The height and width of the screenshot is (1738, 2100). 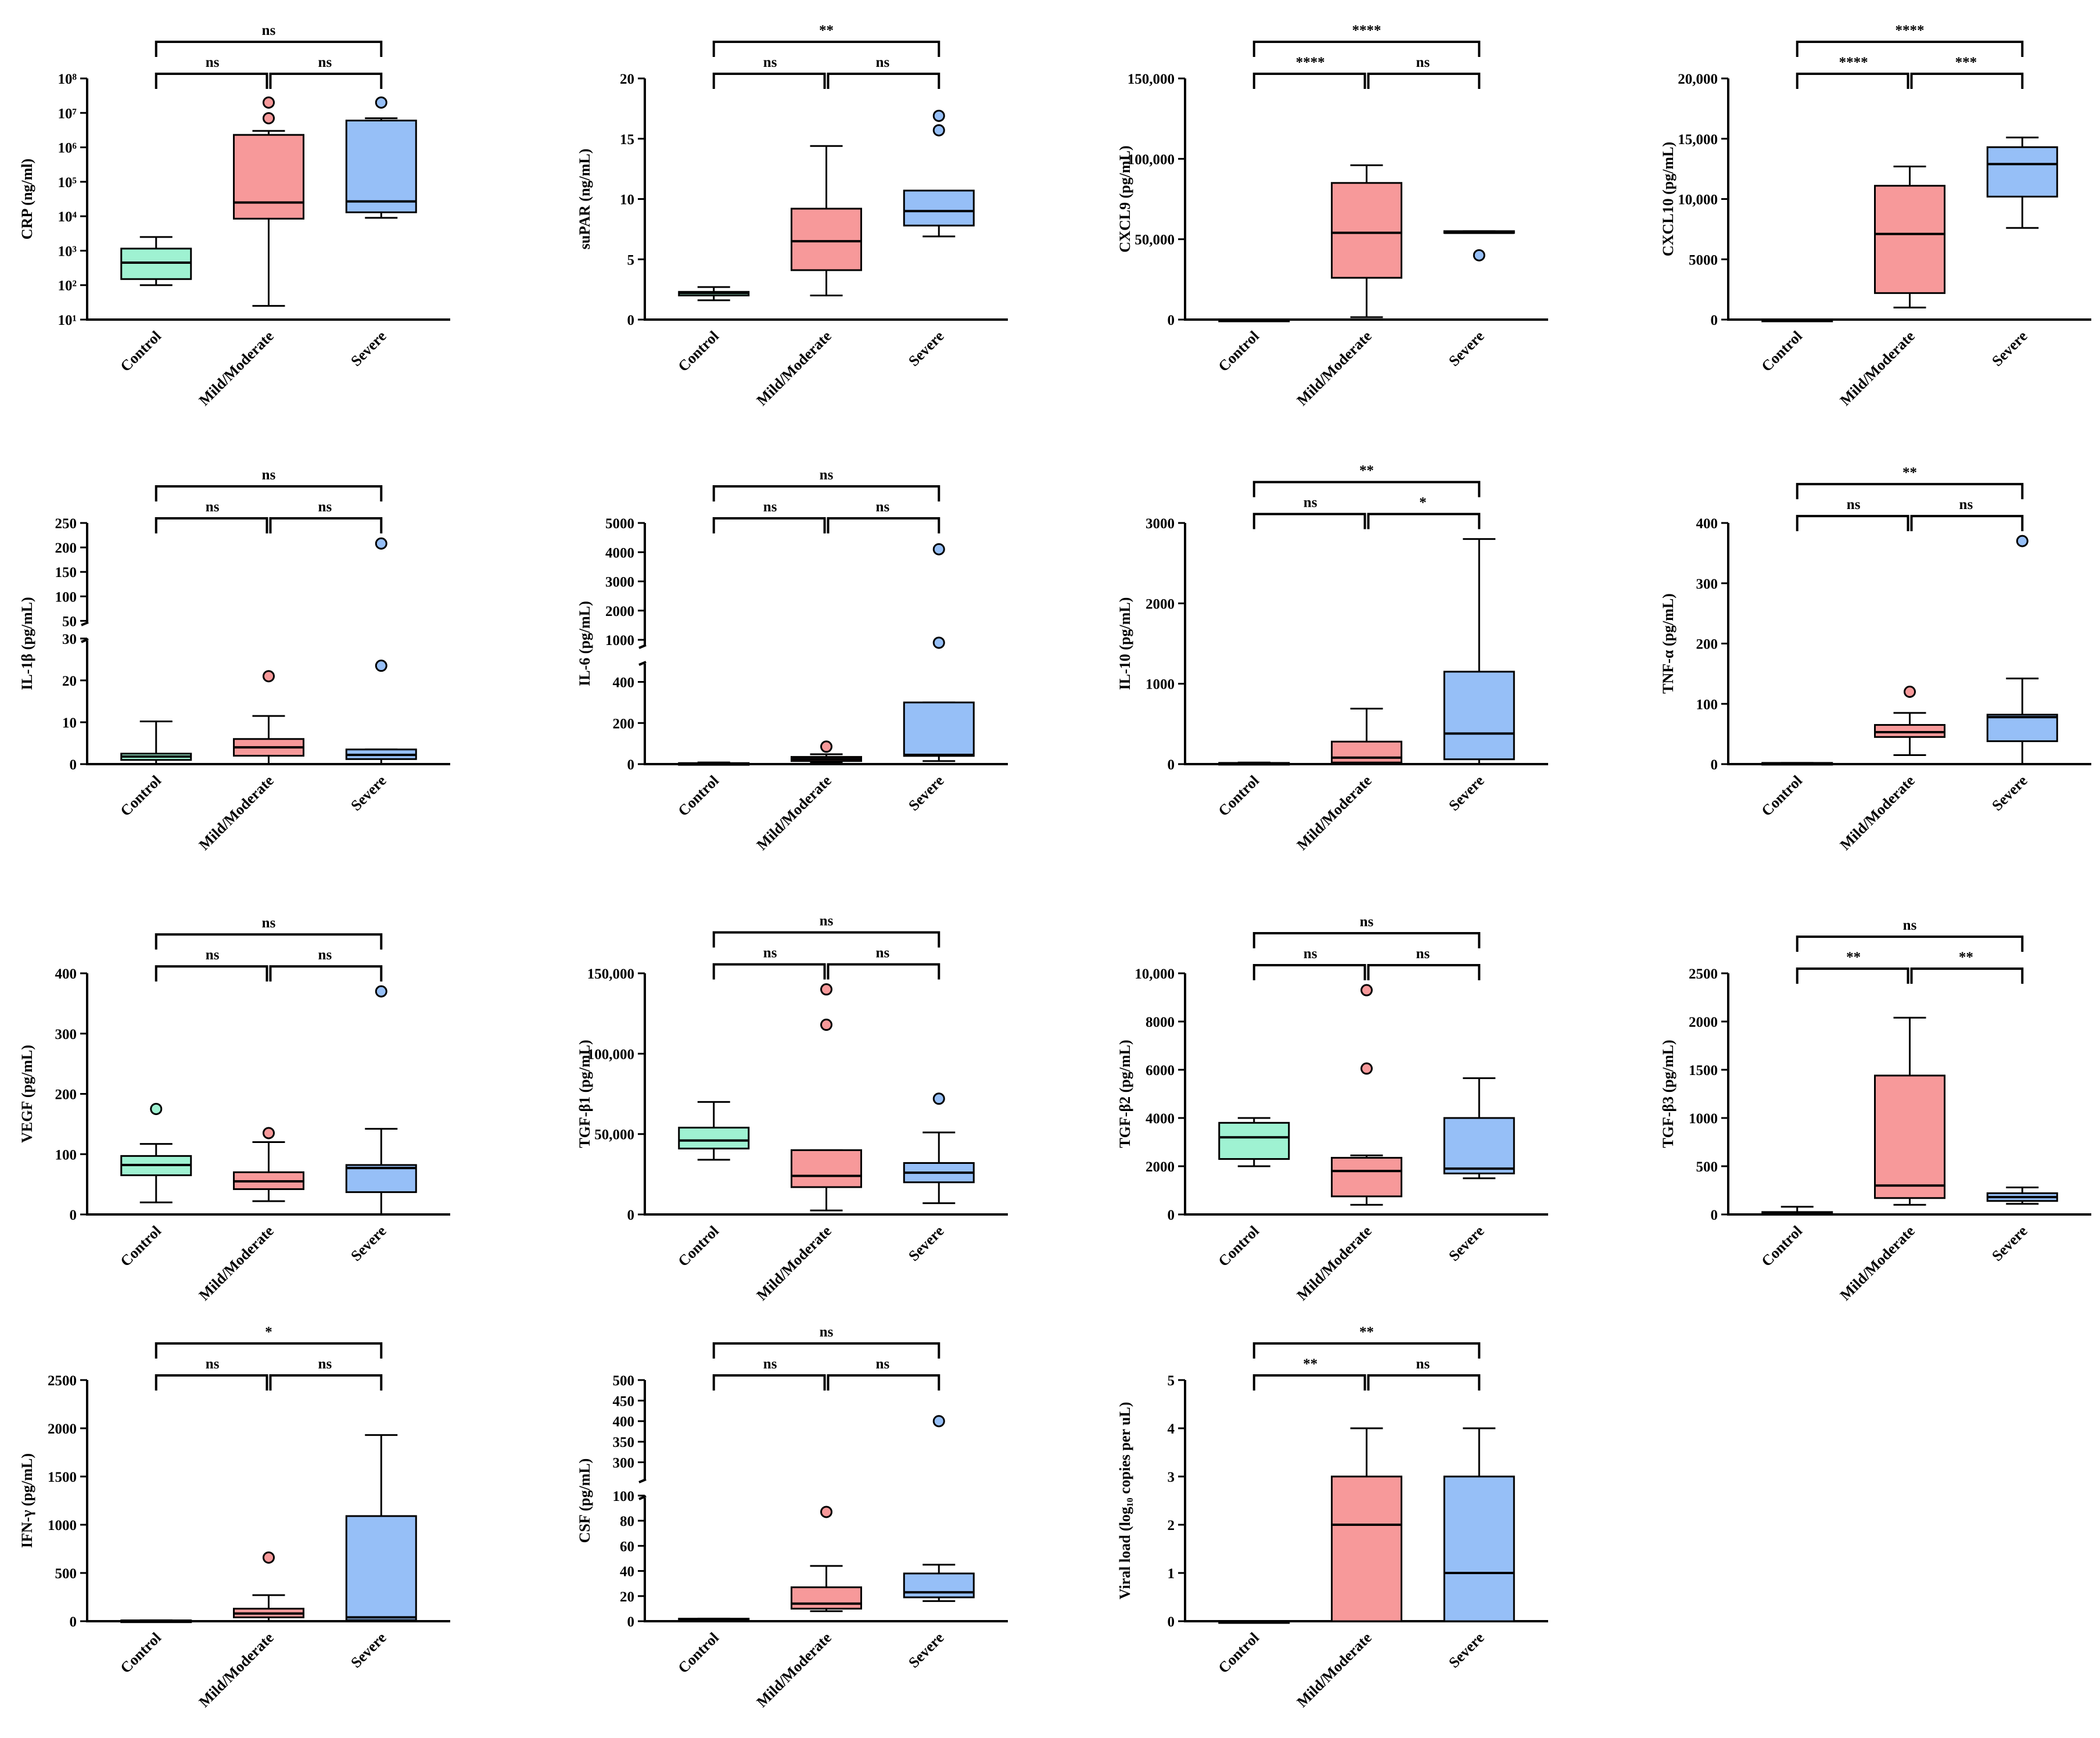 What do you see at coordinates (624, 1496) in the screenshot?
I see `y-tick-label: 100` at bounding box center [624, 1496].